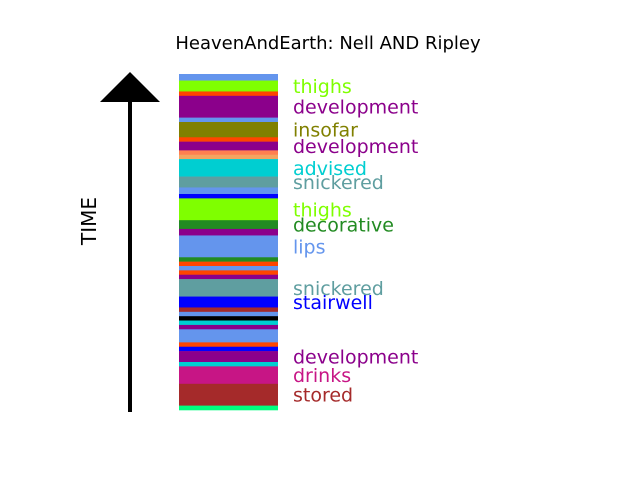  What do you see at coordinates (343, 226) in the screenshot?
I see `segment-label: decorative` at bounding box center [343, 226].